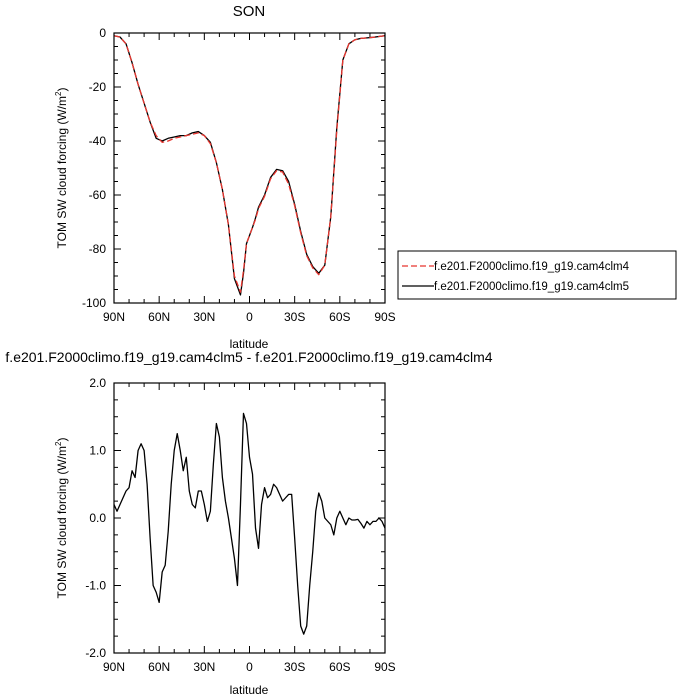 This screenshot has height=700, width=700. What do you see at coordinates (384, 667) in the screenshot?
I see `x-tick-label-bottom: 90S` at bounding box center [384, 667].